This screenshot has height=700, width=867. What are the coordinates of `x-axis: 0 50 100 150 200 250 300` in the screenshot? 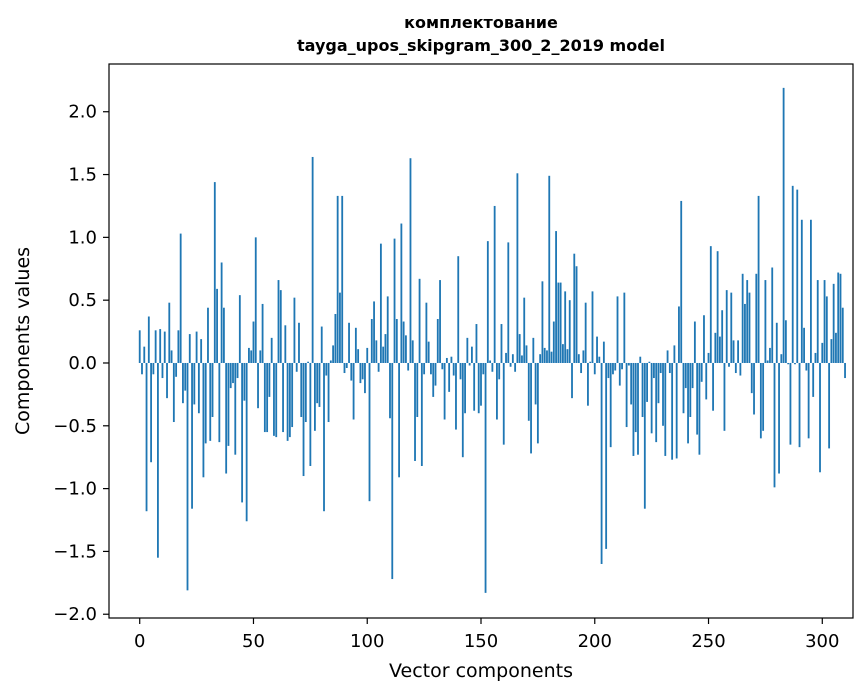 It's located at (486, 635).